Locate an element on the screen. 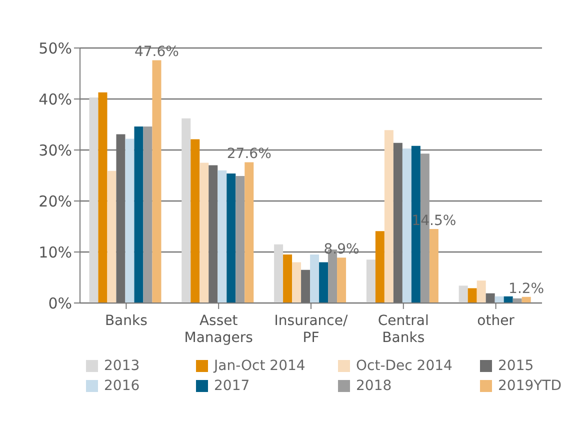 This screenshot has height=430, width=576. data-label: 27.6% is located at coordinates (249, 154).